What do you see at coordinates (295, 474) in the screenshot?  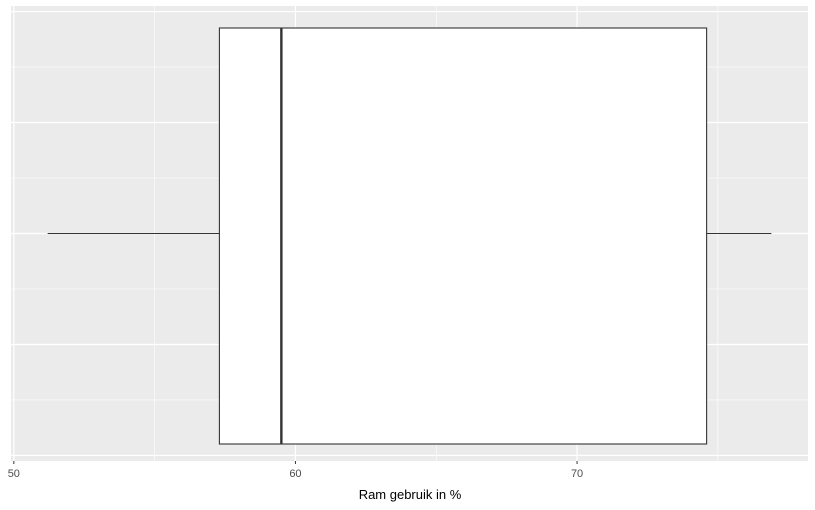 I see `x-tick-label: 60` at bounding box center [295, 474].